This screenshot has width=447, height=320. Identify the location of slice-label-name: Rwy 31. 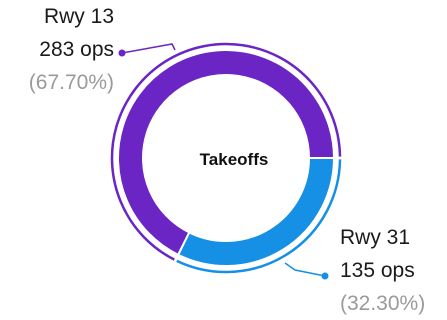
(375, 237).